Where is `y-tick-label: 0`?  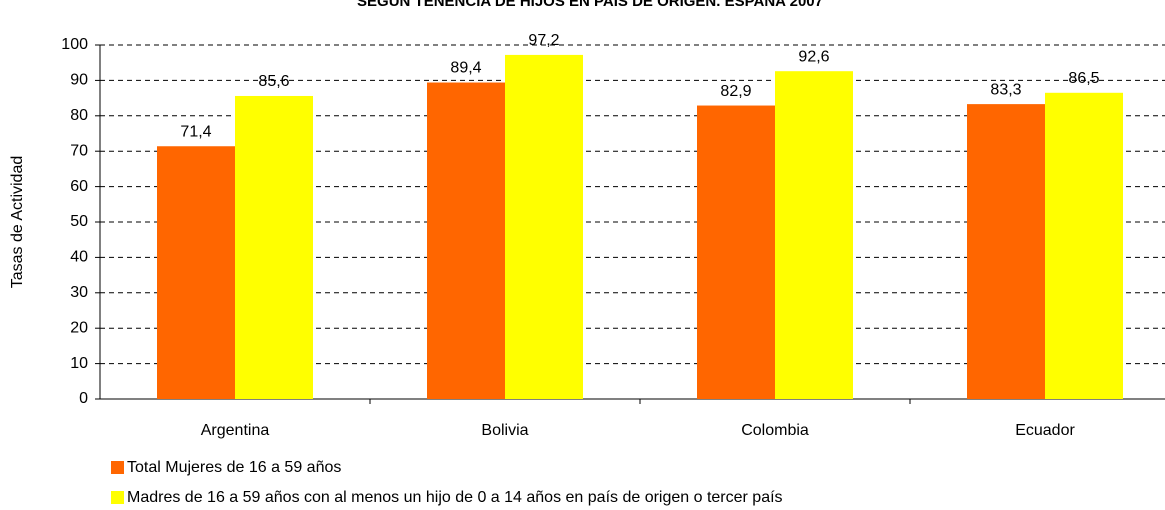
y-tick-label: 0 is located at coordinates (83, 398).